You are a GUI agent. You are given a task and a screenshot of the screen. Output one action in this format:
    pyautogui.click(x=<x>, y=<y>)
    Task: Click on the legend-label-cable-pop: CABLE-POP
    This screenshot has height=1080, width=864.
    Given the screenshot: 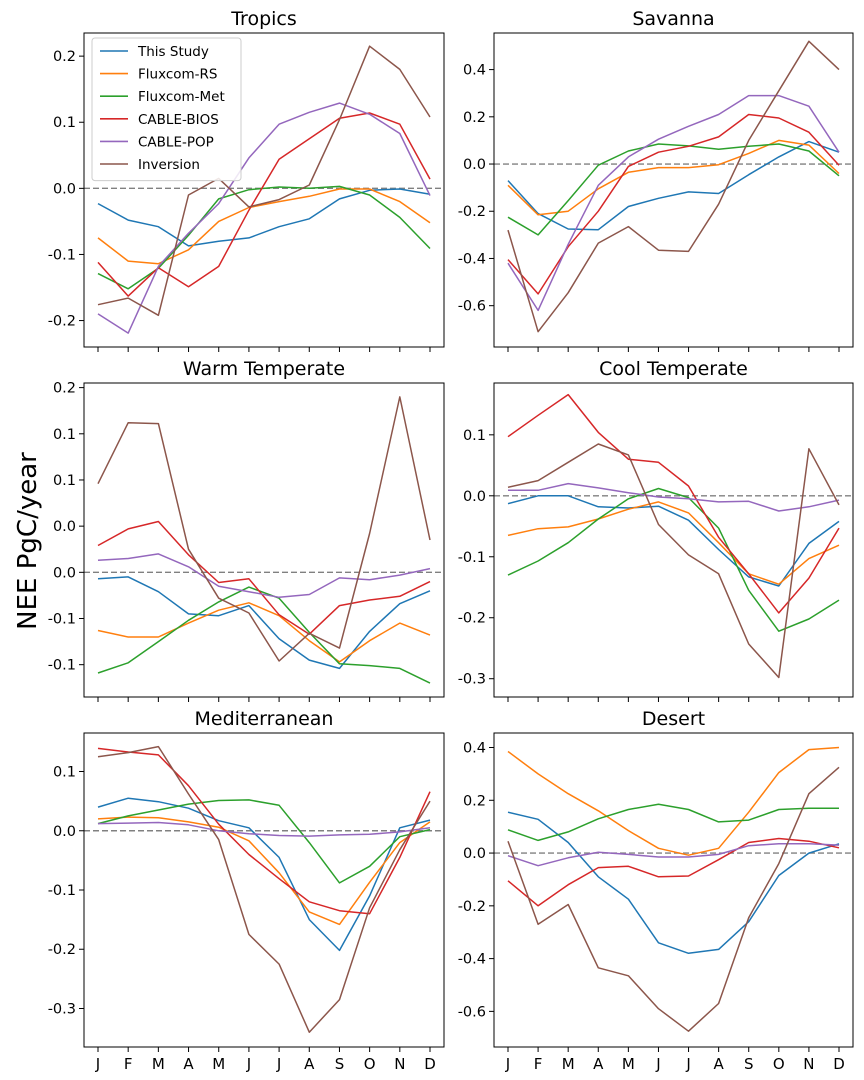 What is the action you would take?
    pyautogui.click(x=176, y=142)
    